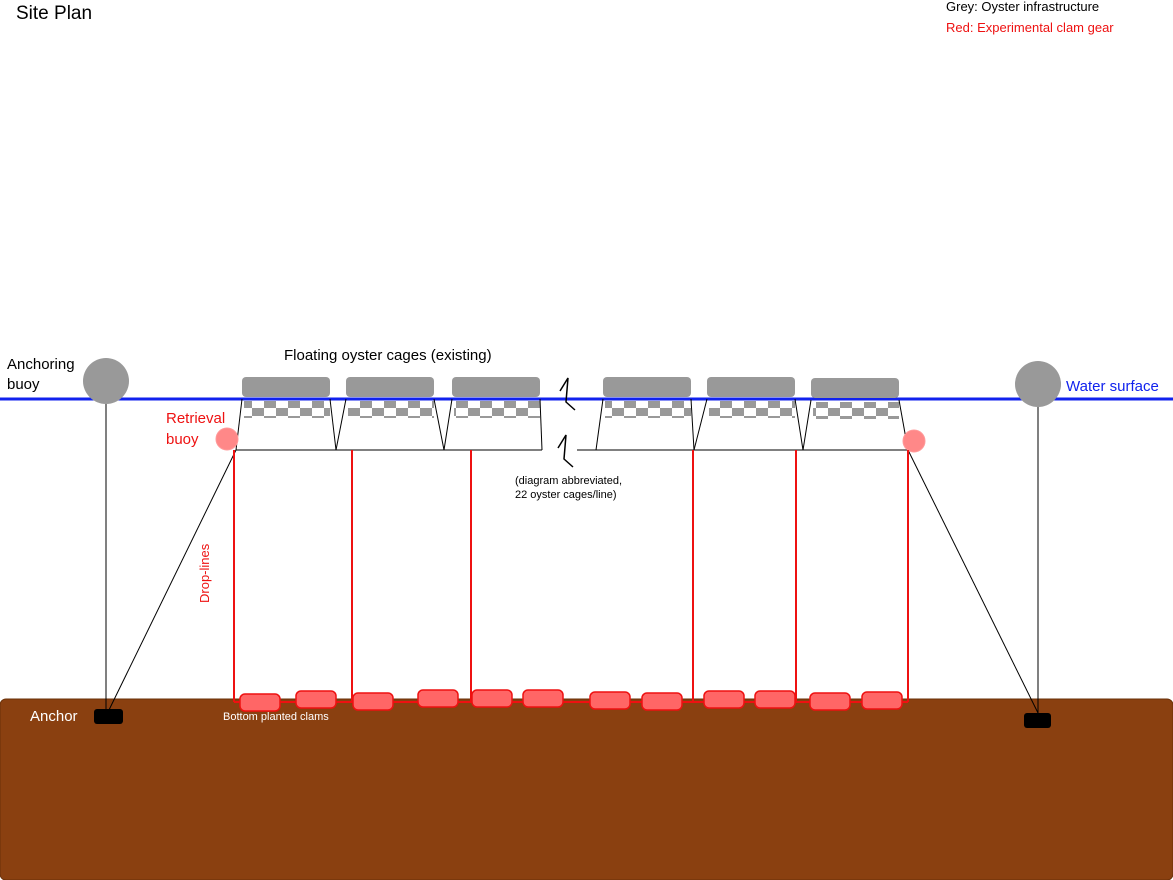  I want to click on label-retrieval-buoy-line1: Retrieval, so click(196, 418).